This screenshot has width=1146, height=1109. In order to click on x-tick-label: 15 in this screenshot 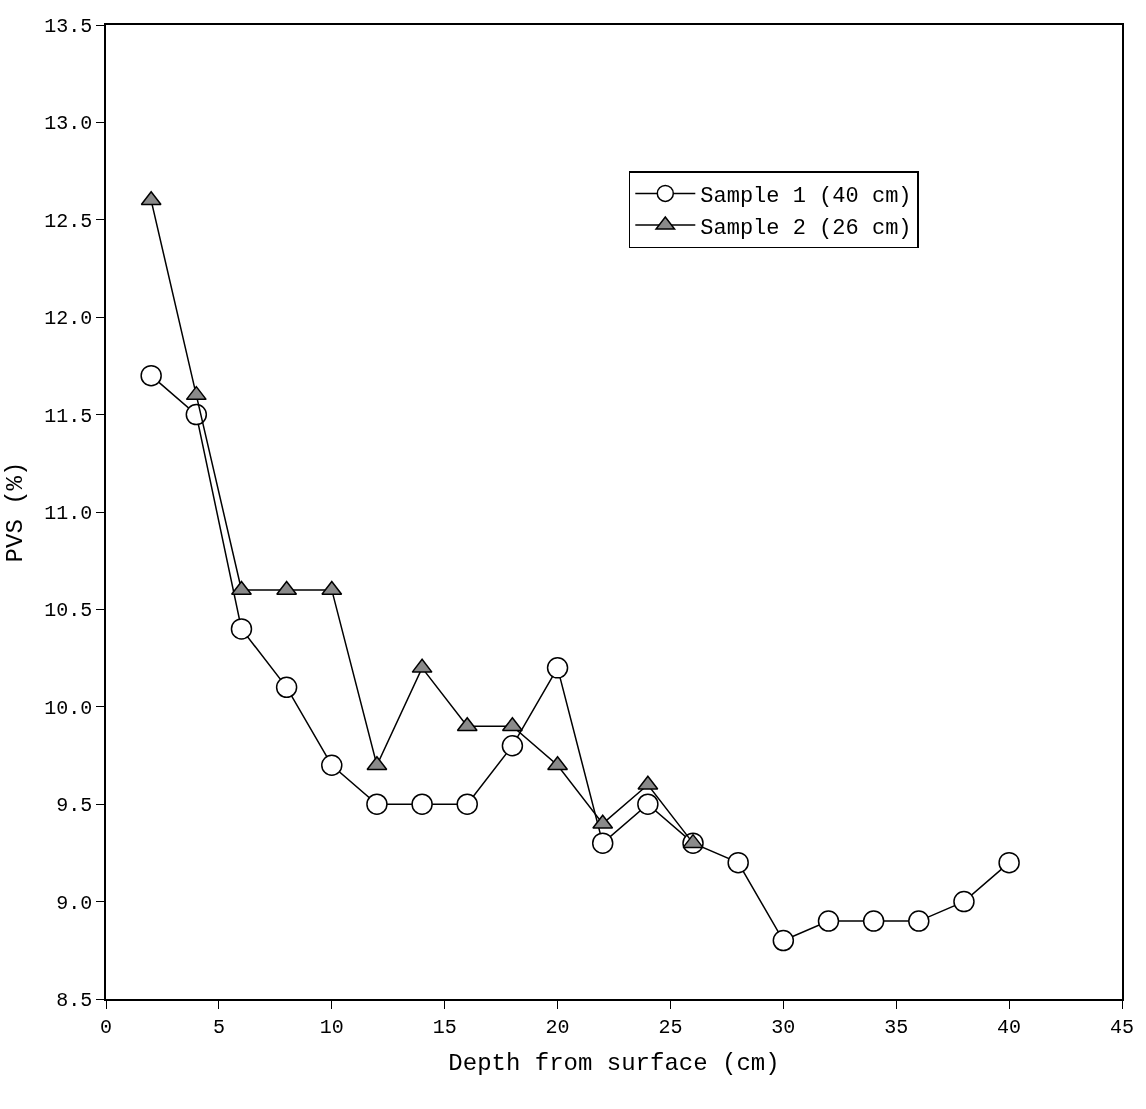, I will do `click(444, 1027)`.